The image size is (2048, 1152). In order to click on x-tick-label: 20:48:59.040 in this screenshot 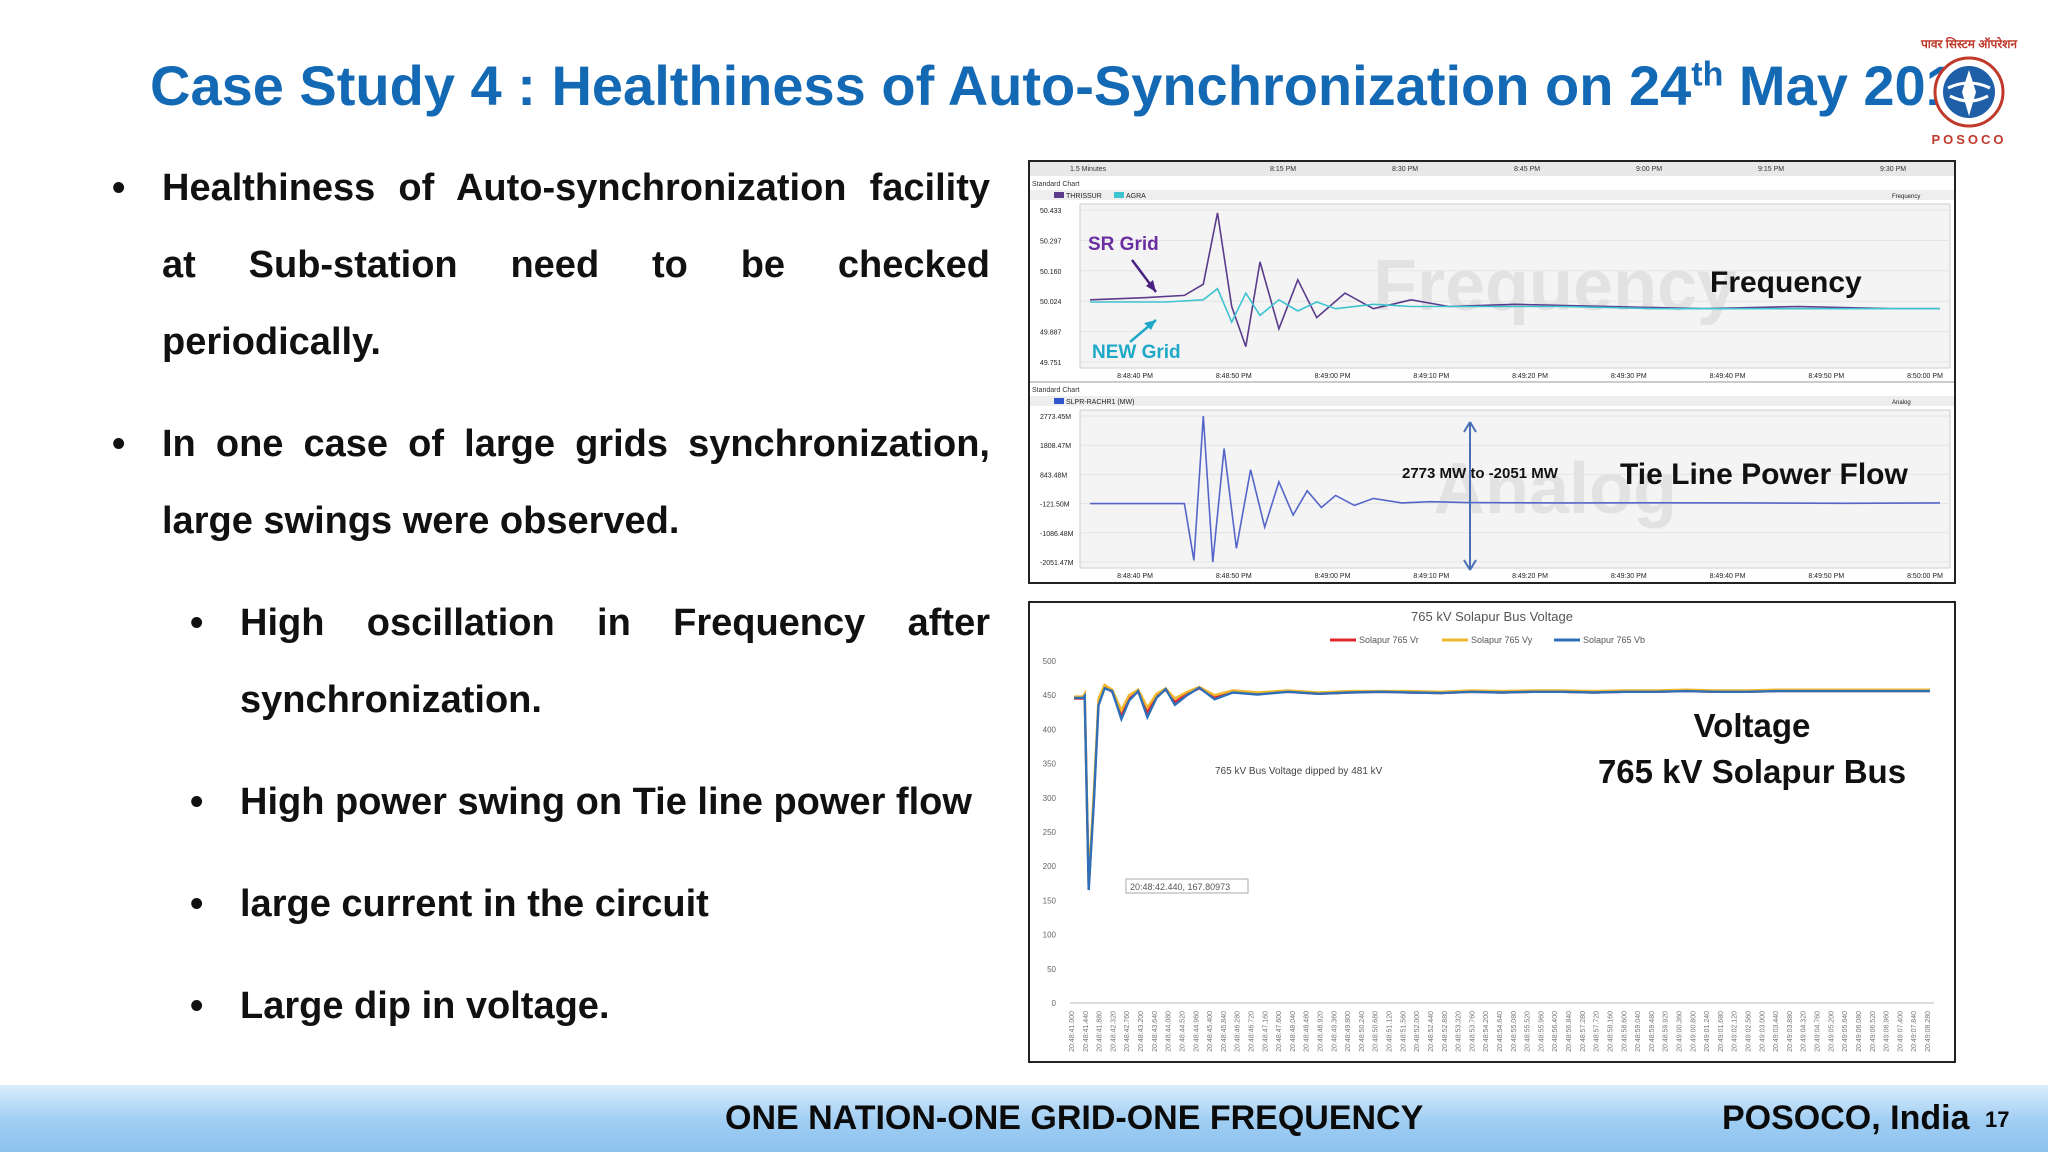, I will do `click(1638, 1031)`.